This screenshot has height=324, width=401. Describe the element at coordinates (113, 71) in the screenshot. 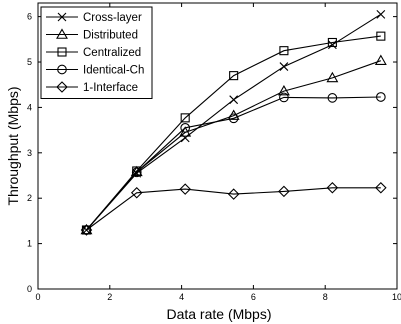

I see `legend-label: Identical-Ch` at that location.